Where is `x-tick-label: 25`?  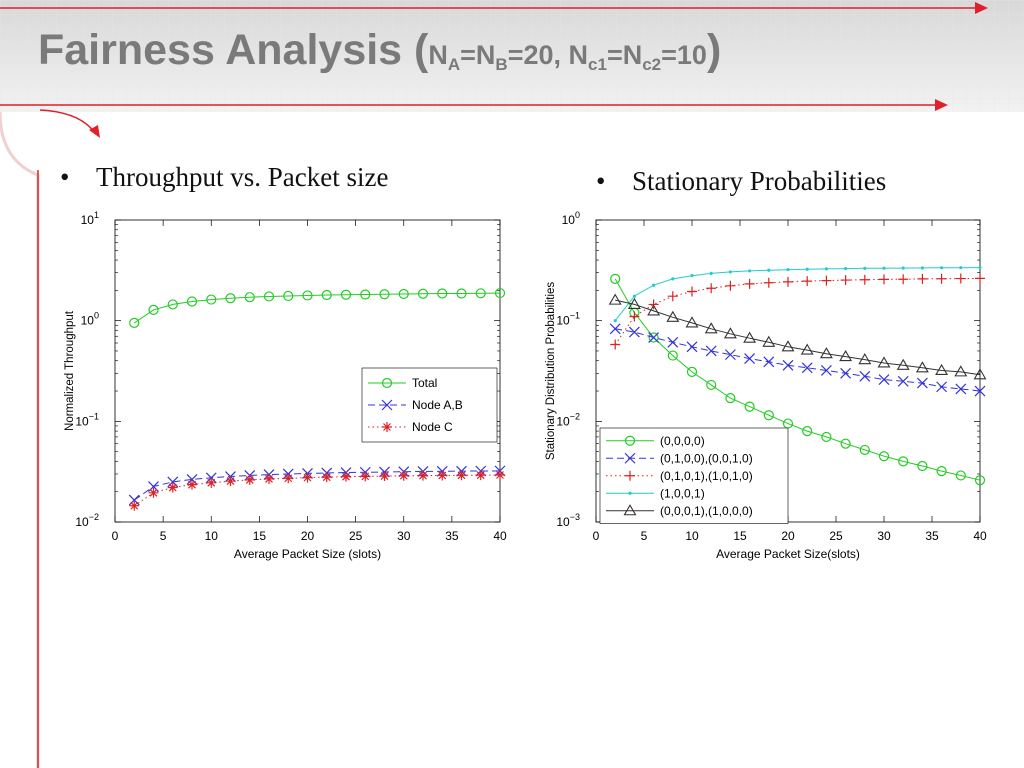
x-tick-label: 25 is located at coordinates (836, 536).